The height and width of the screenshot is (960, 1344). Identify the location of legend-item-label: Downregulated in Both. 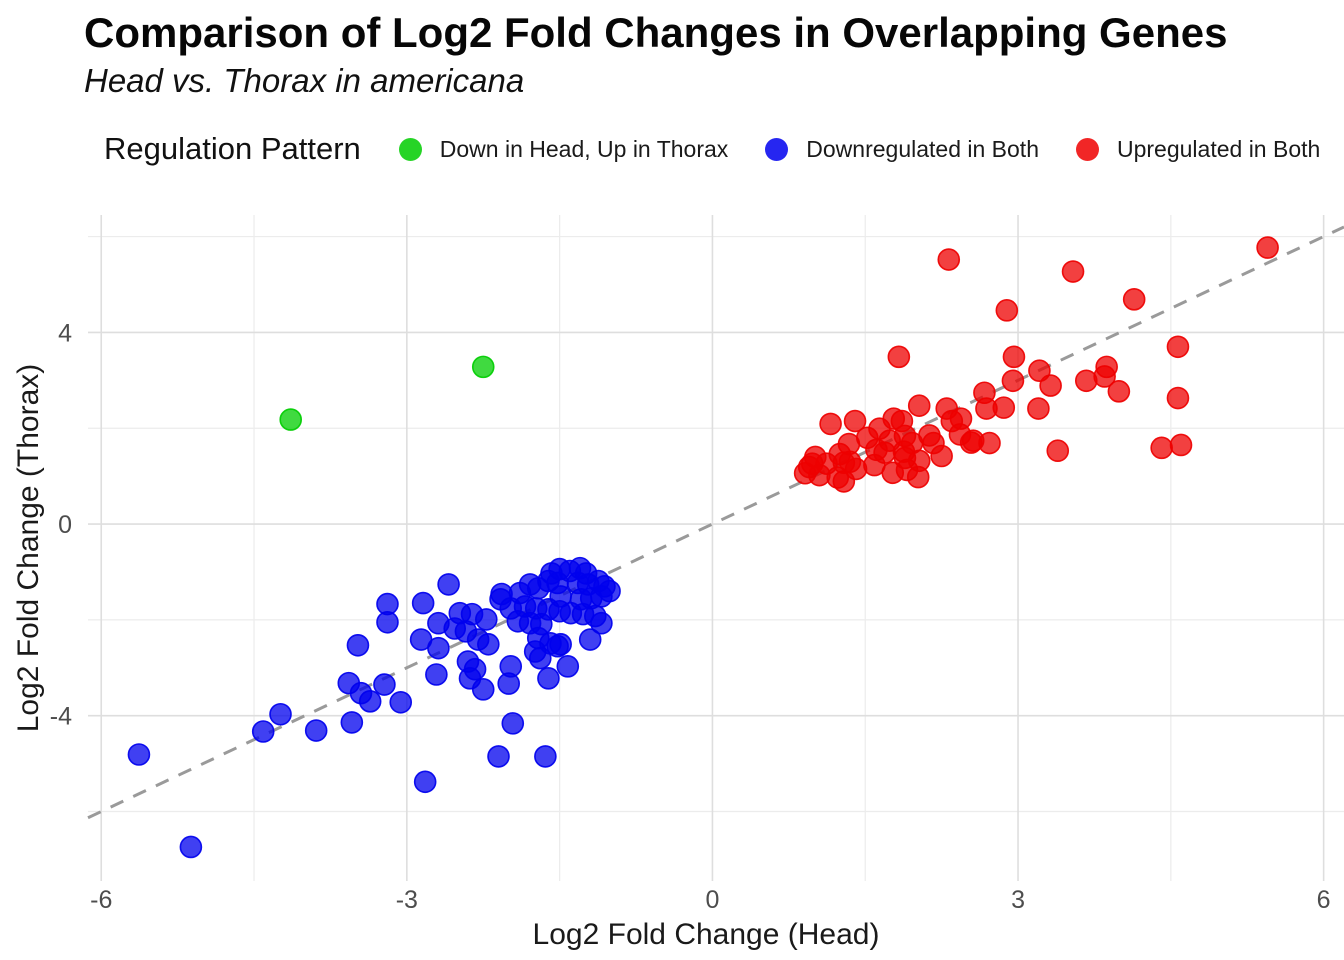
(922, 148).